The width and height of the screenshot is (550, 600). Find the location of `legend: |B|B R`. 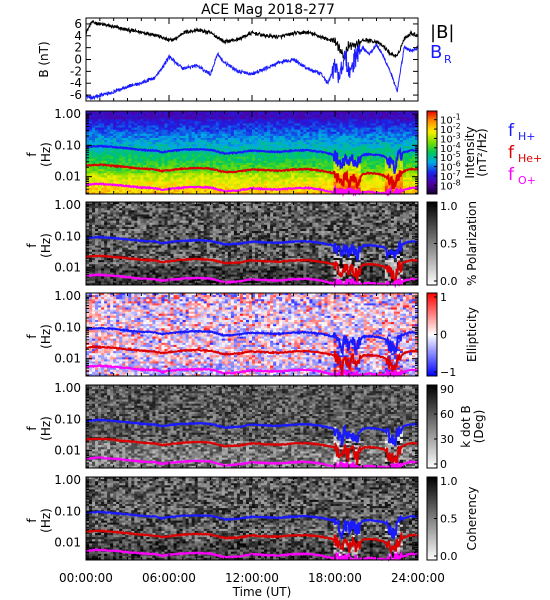

legend: |B|B R is located at coordinates (442, 44).